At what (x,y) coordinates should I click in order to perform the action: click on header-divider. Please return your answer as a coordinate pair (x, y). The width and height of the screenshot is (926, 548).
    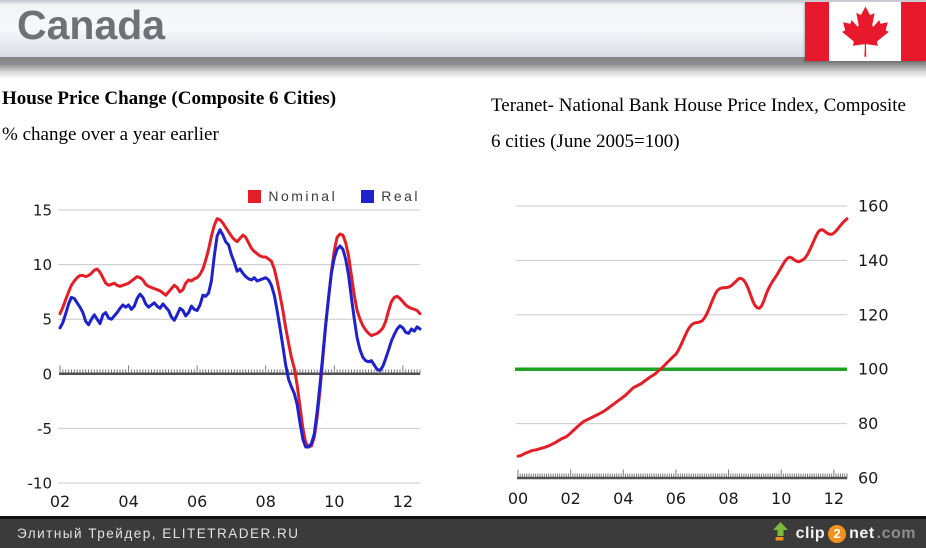
    Looking at the image, I should click on (463, 68).